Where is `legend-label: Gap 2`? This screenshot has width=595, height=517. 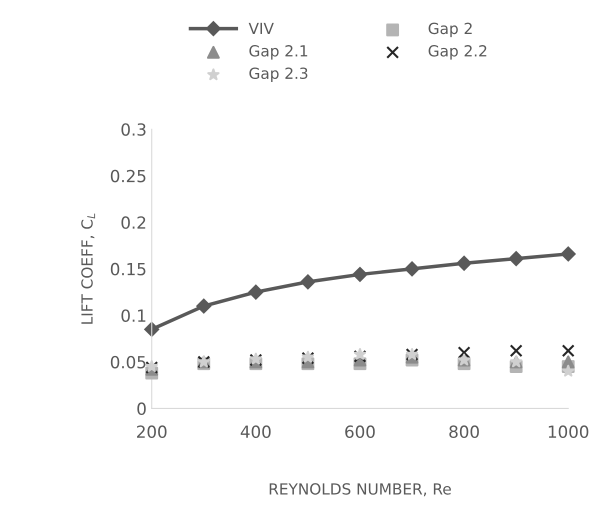 legend-label: Gap 2 is located at coordinates (450, 30).